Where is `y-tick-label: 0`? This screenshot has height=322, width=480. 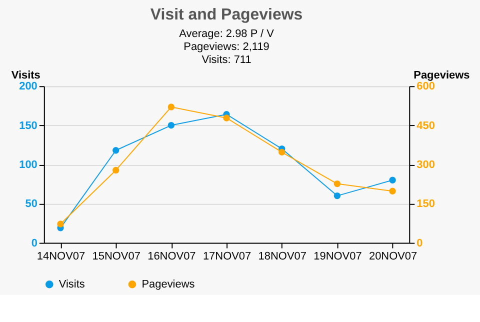 y-tick-label: 0 is located at coordinates (34, 243).